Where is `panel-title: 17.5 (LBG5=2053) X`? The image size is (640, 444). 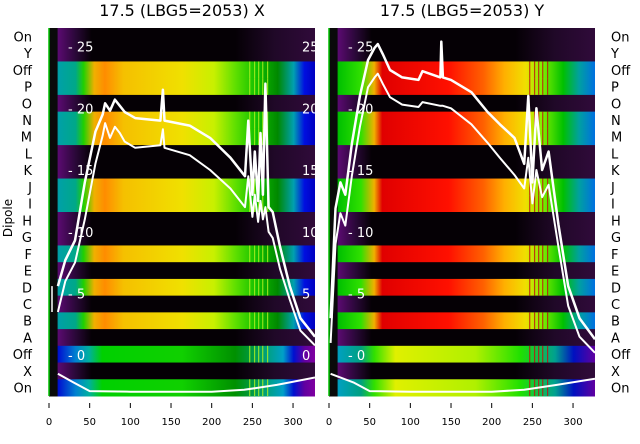
panel-title: 17.5 (LBG5=2053) X is located at coordinates (182, 10).